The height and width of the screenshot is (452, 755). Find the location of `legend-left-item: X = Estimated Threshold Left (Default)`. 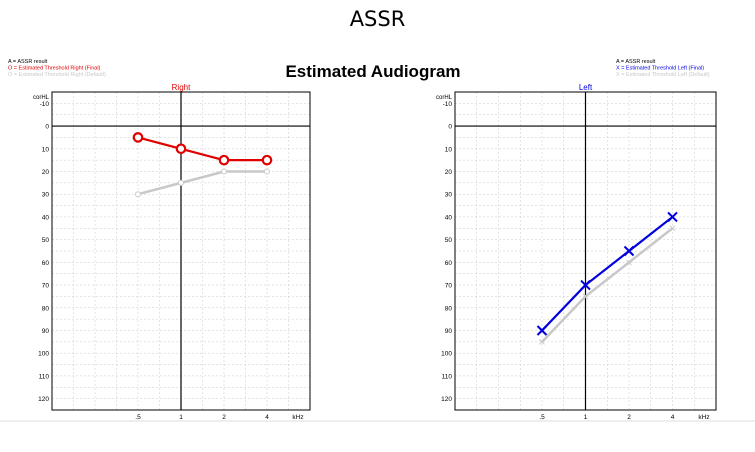

legend-left-item: X = Estimated Threshold Left (Default) is located at coordinates (663, 75).